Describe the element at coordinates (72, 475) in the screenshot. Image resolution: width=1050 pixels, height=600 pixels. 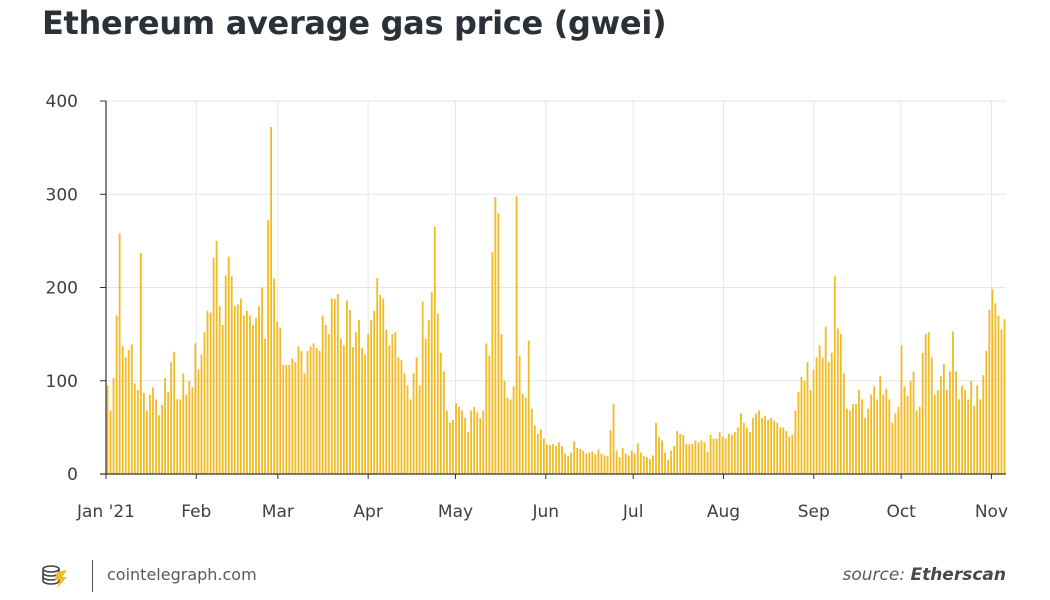
I see `y-tick-label: 0` at that location.